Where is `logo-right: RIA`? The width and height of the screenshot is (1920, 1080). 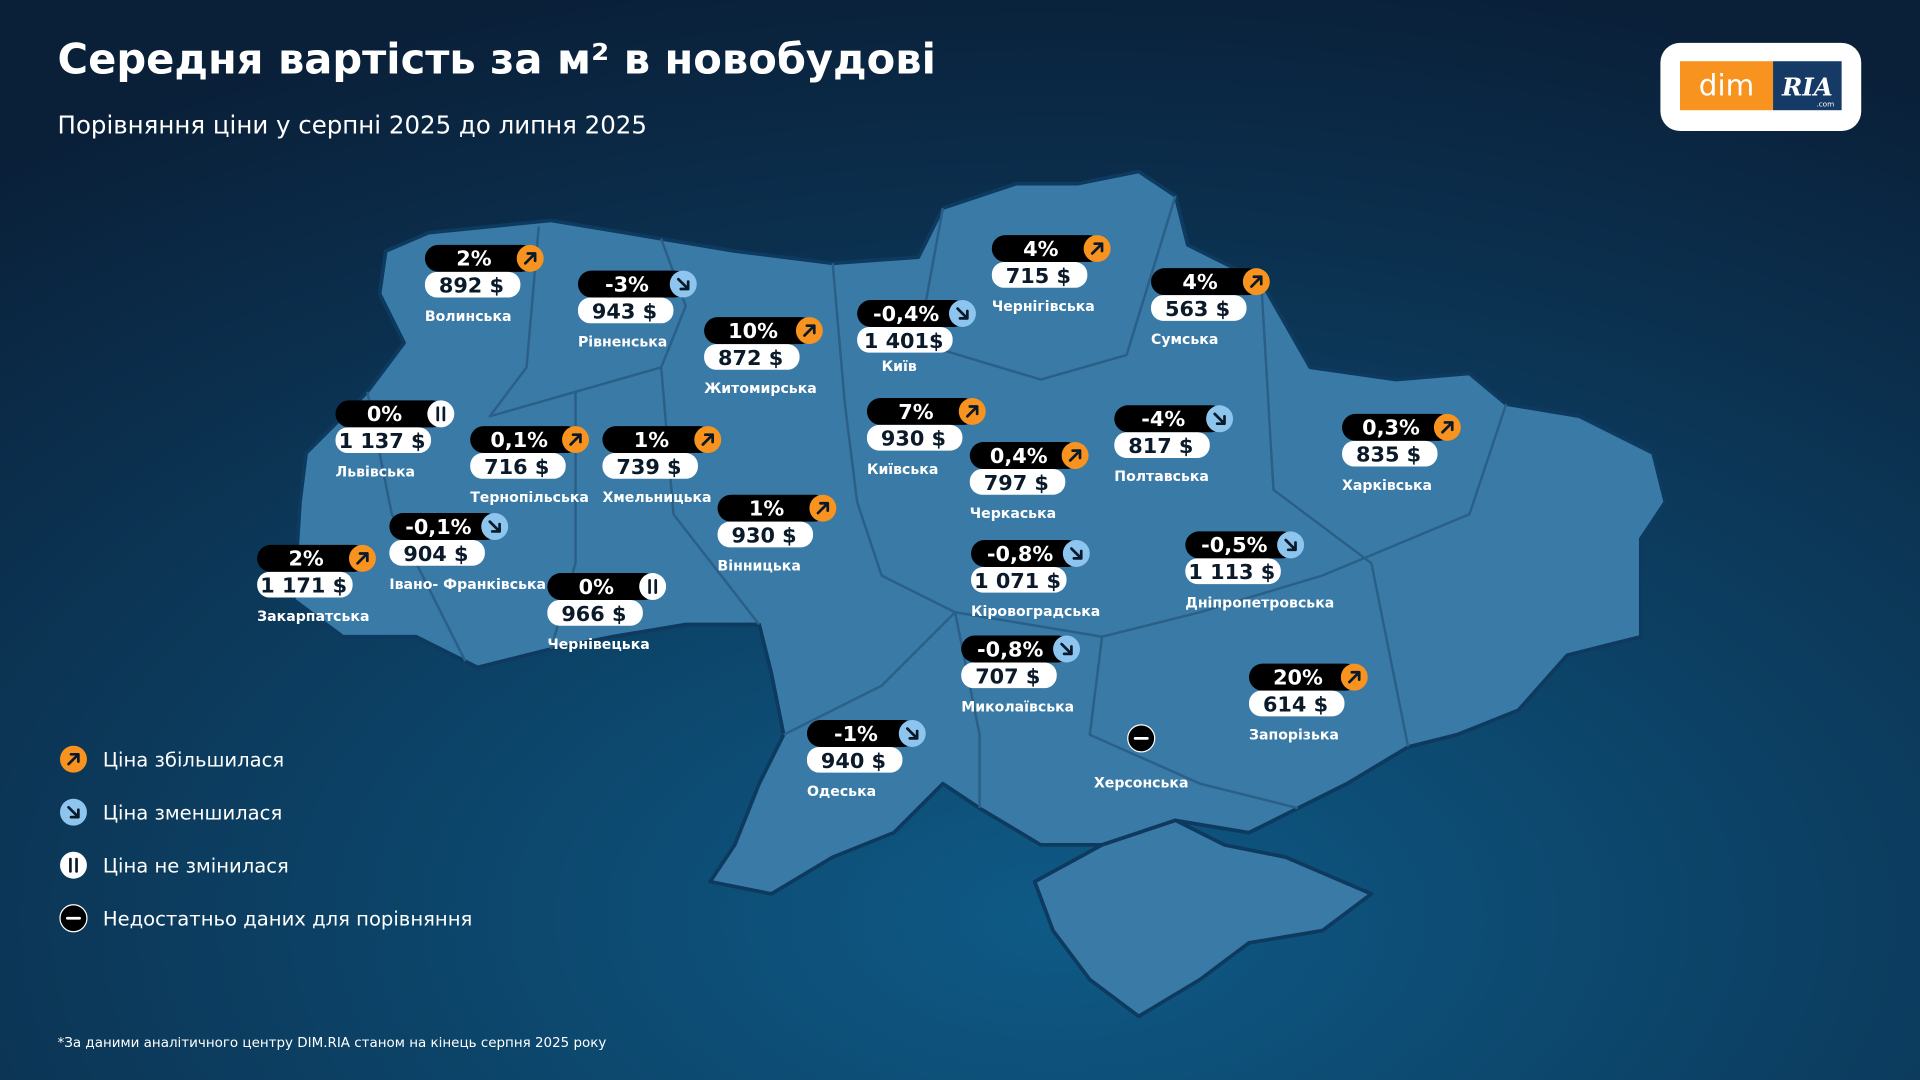 logo-right: RIA is located at coordinates (1807, 87).